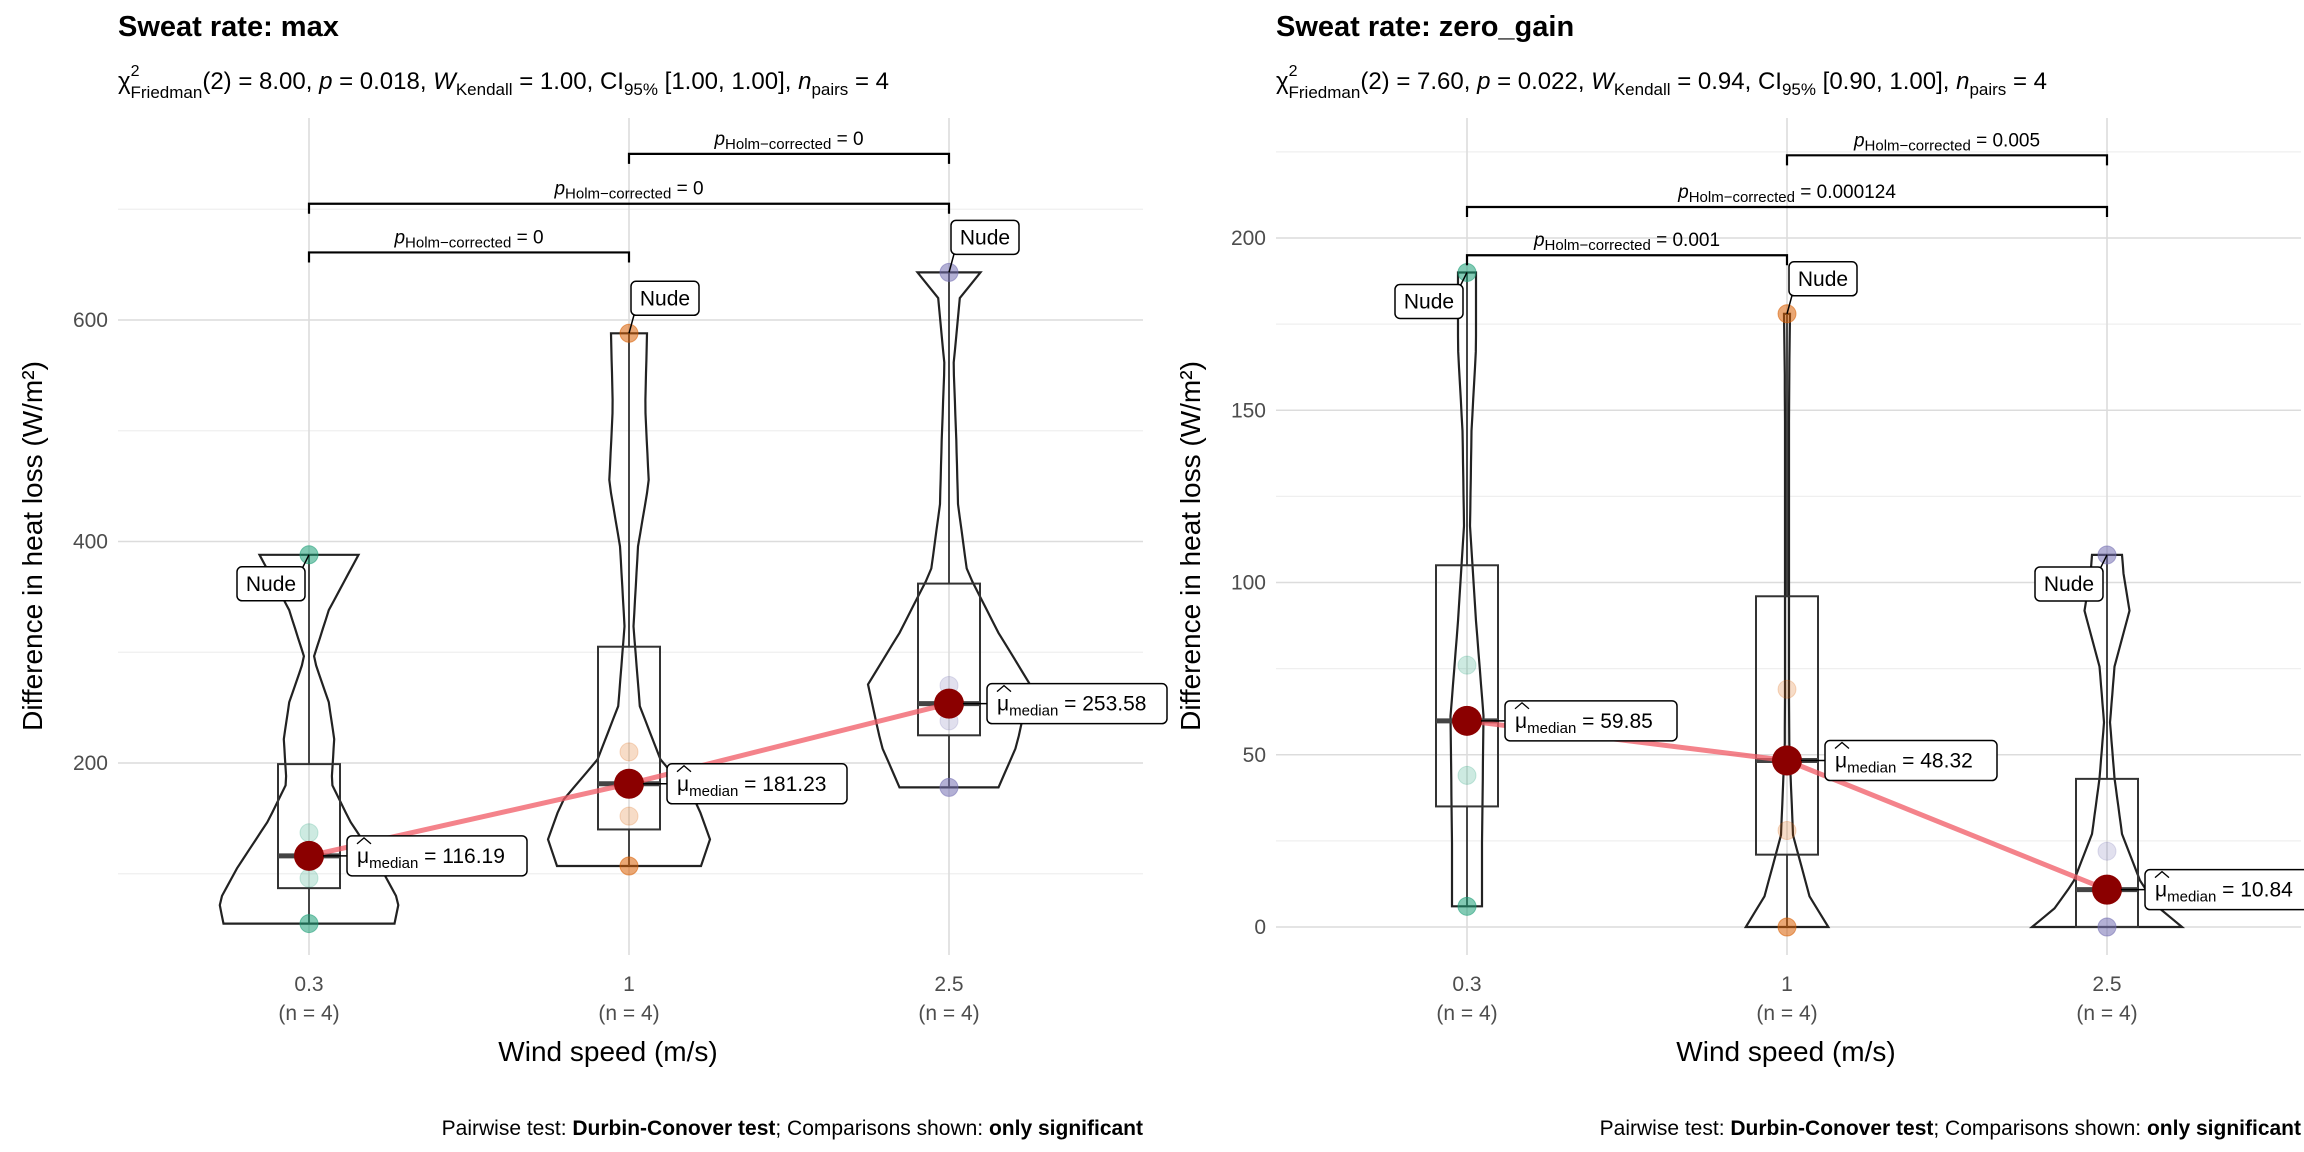 The width and height of the screenshot is (2304, 1152). What do you see at coordinates (1418, 81) in the screenshot?
I see `chi-rest: (2) = 7.60,` at bounding box center [1418, 81].